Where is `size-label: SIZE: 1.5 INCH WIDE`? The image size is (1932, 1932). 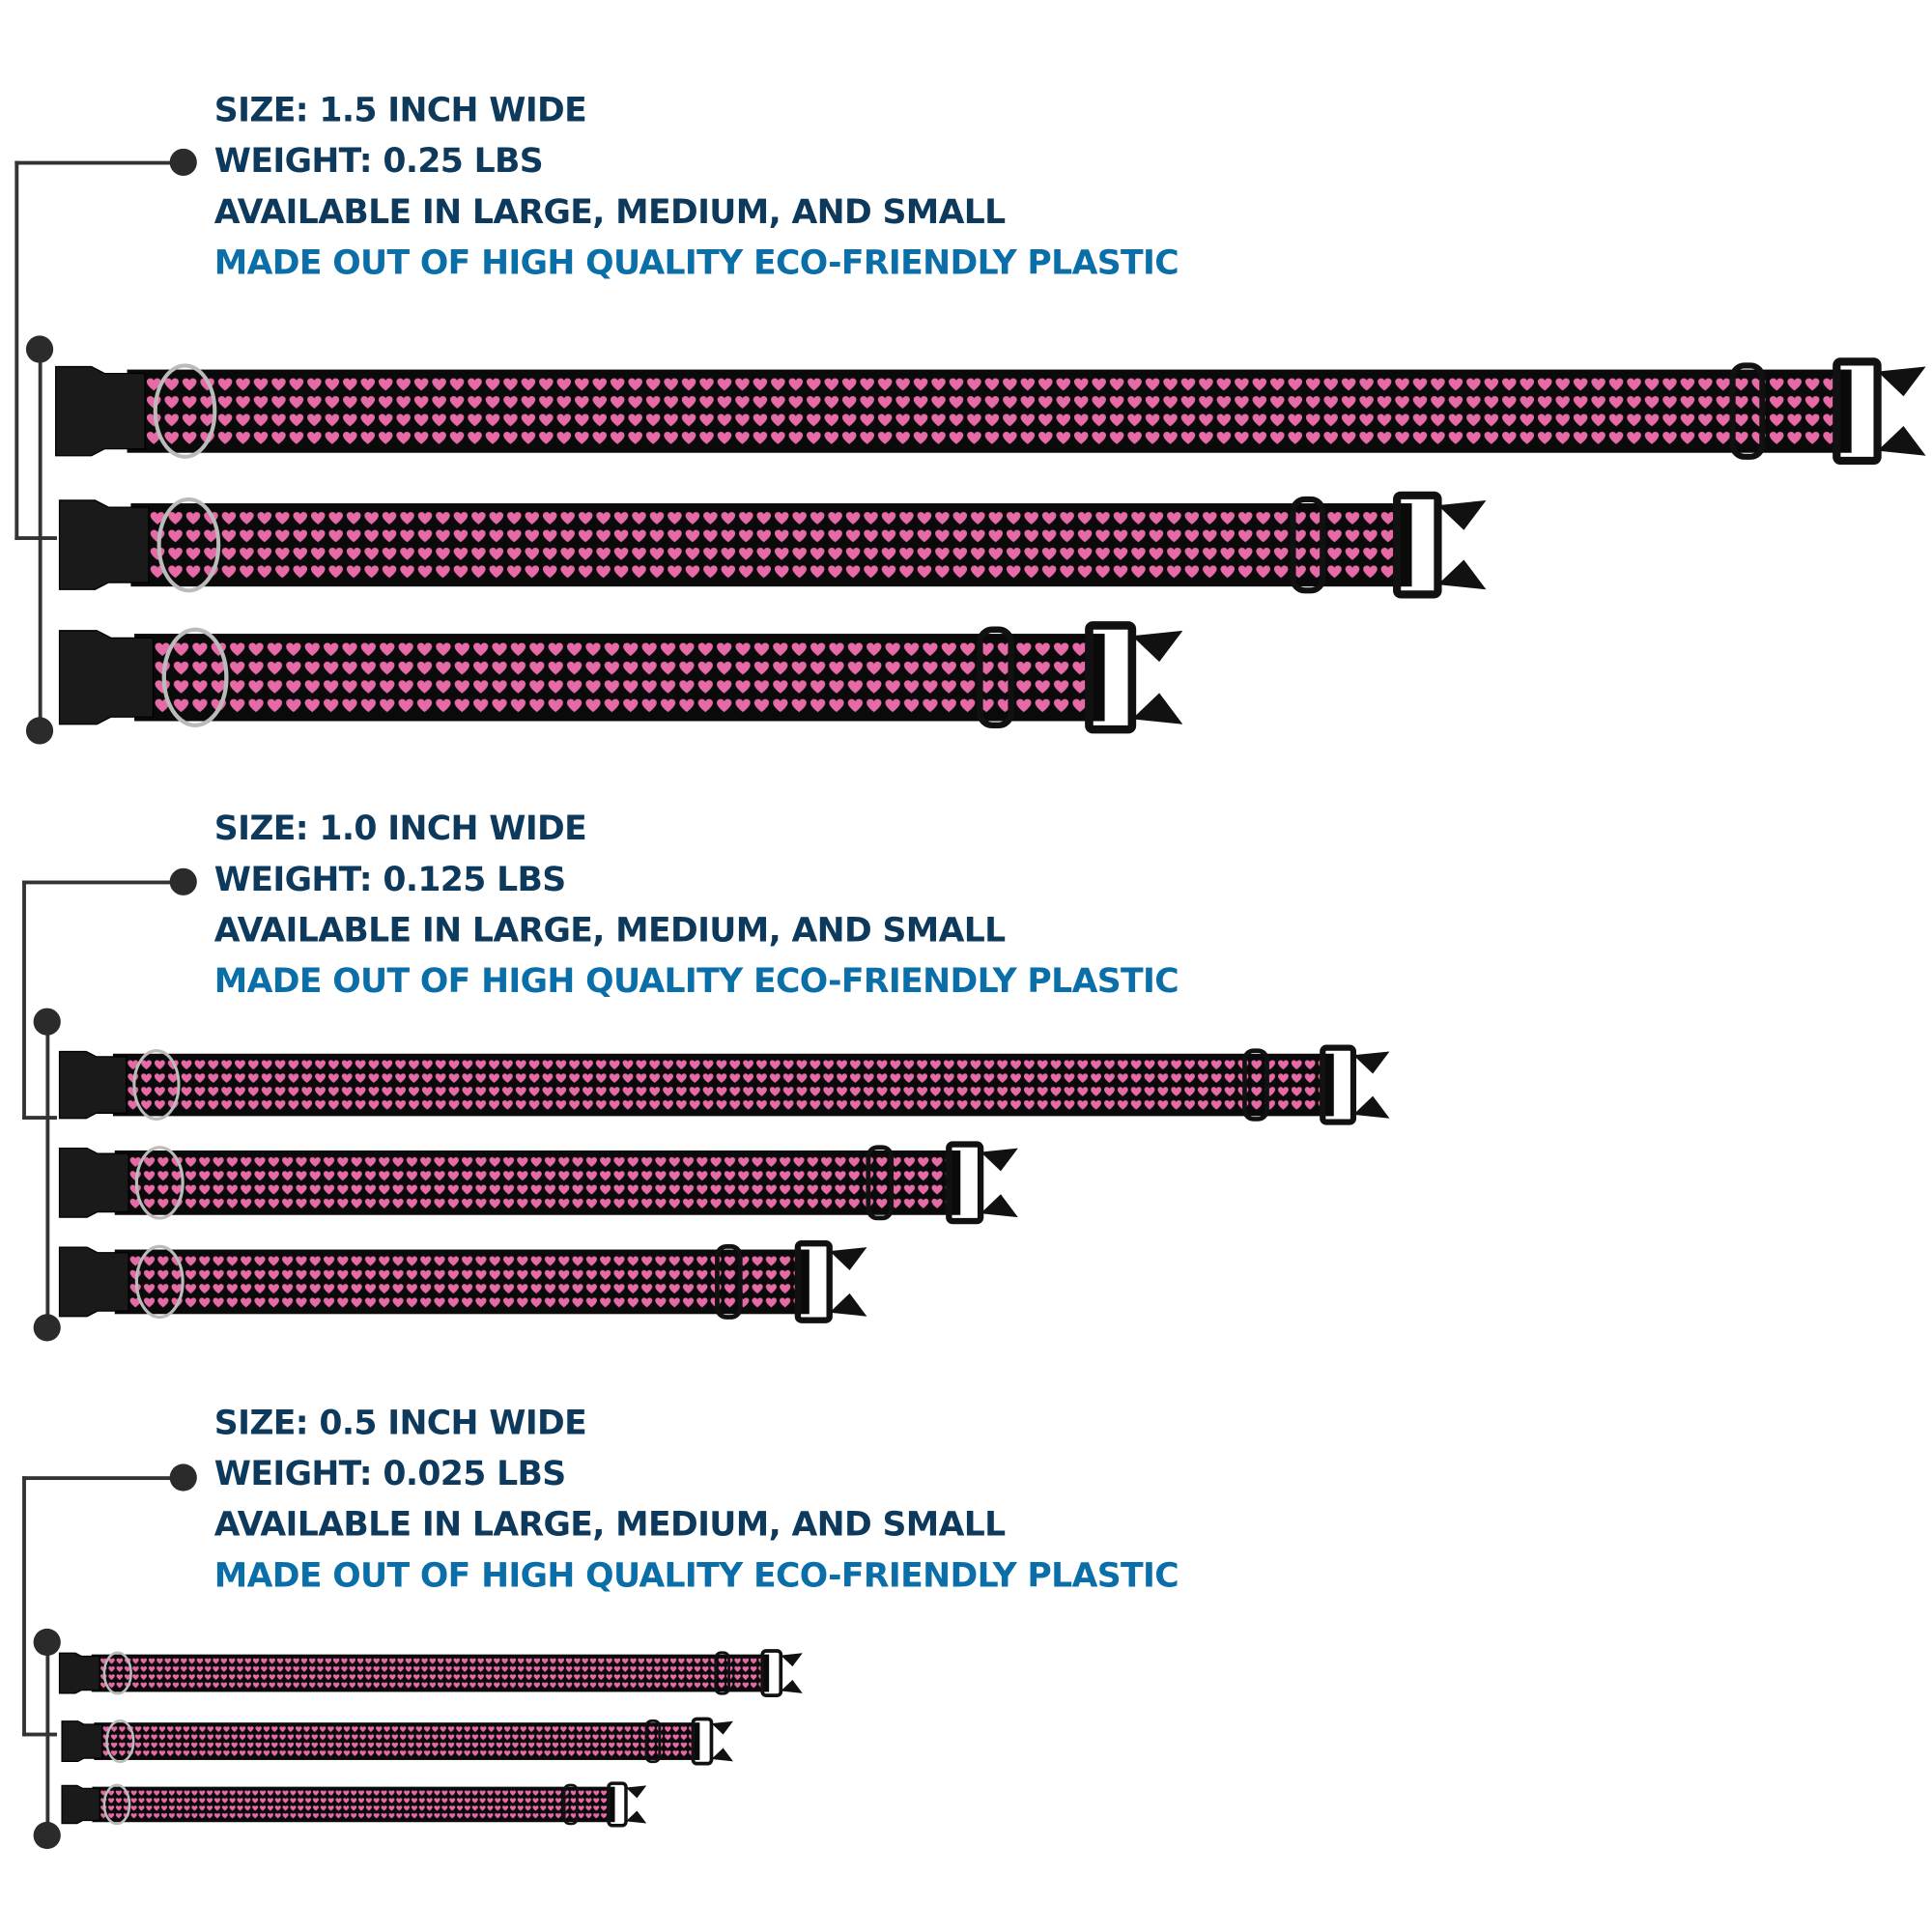 size-label: SIZE: 1.5 INCH WIDE is located at coordinates (400, 110).